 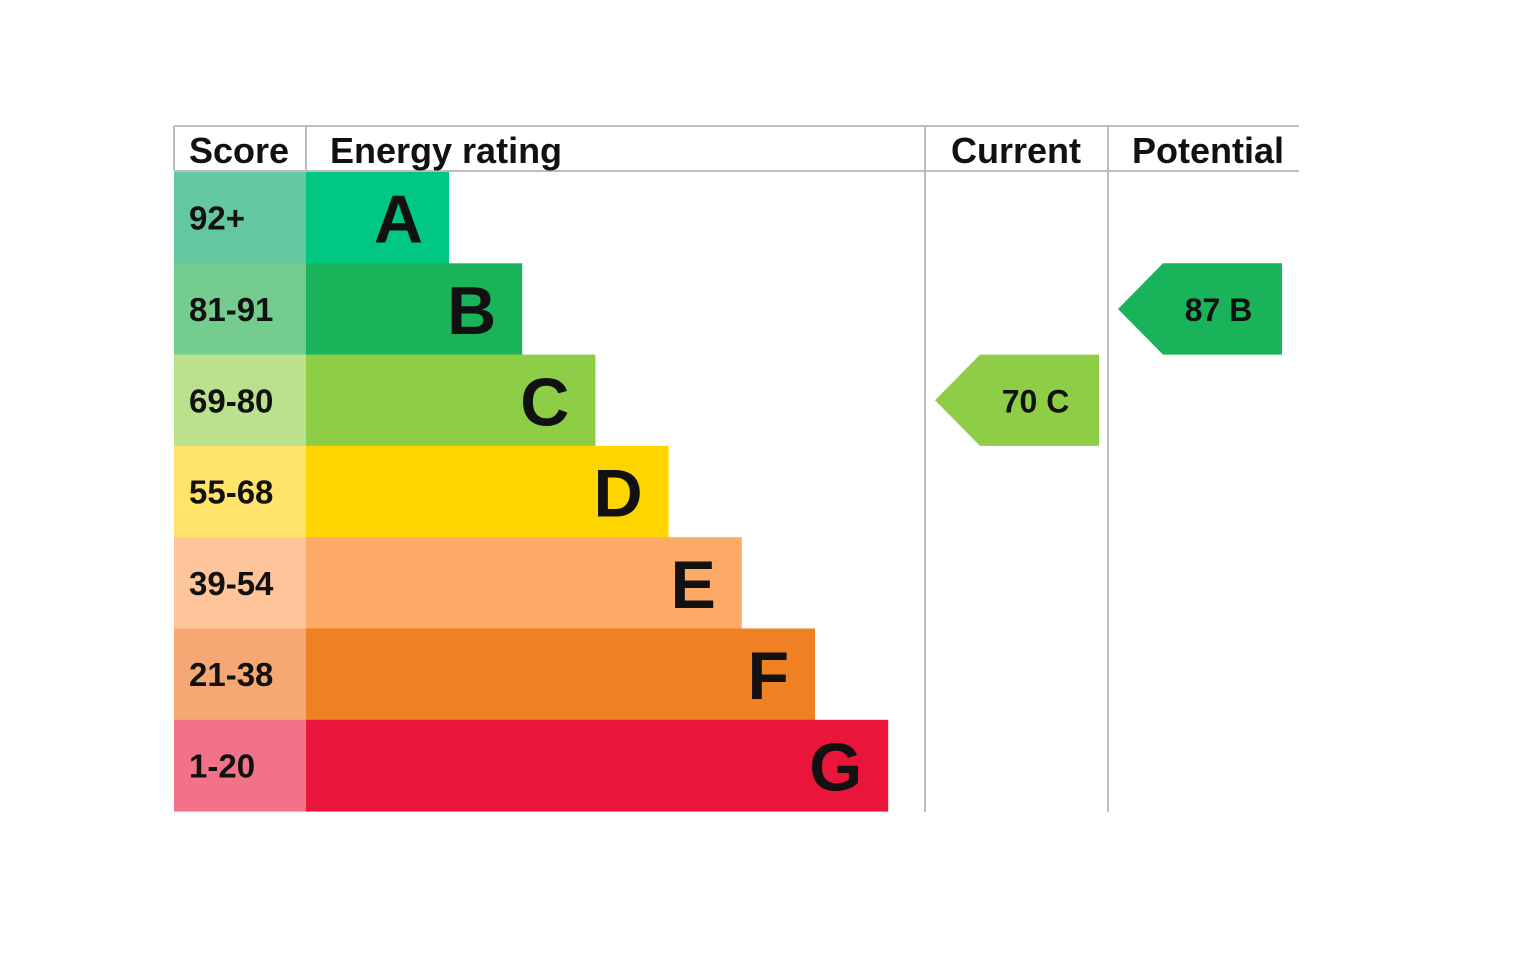 I want to click on band-letter-a: A, so click(x=398, y=220).